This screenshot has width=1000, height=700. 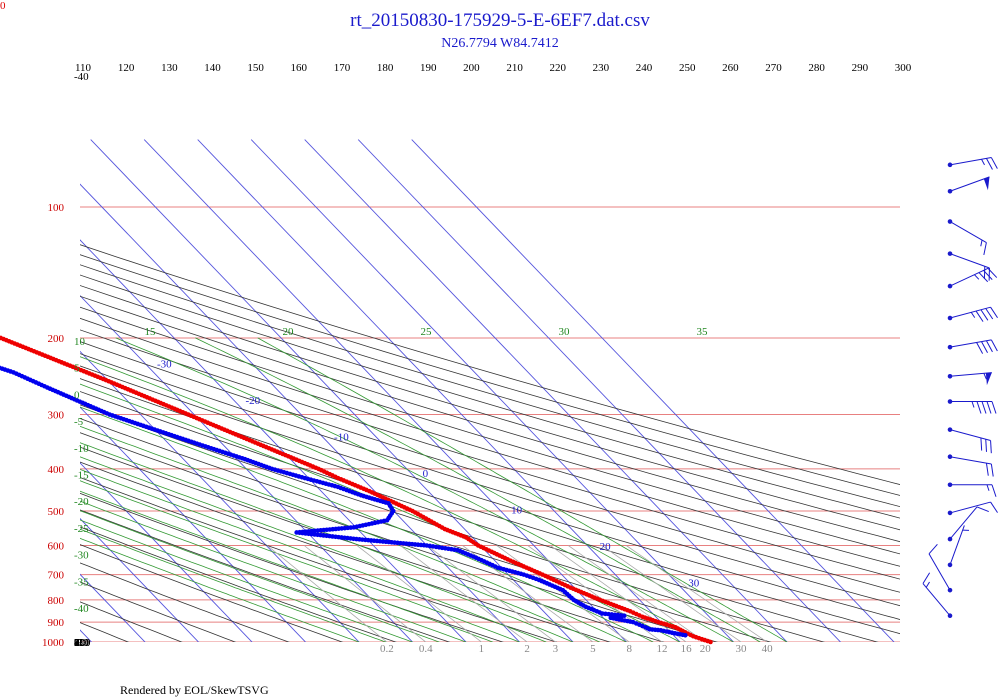 What do you see at coordinates (903, 68) in the screenshot?
I see `top-theta-label: 300` at bounding box center [903, 68].